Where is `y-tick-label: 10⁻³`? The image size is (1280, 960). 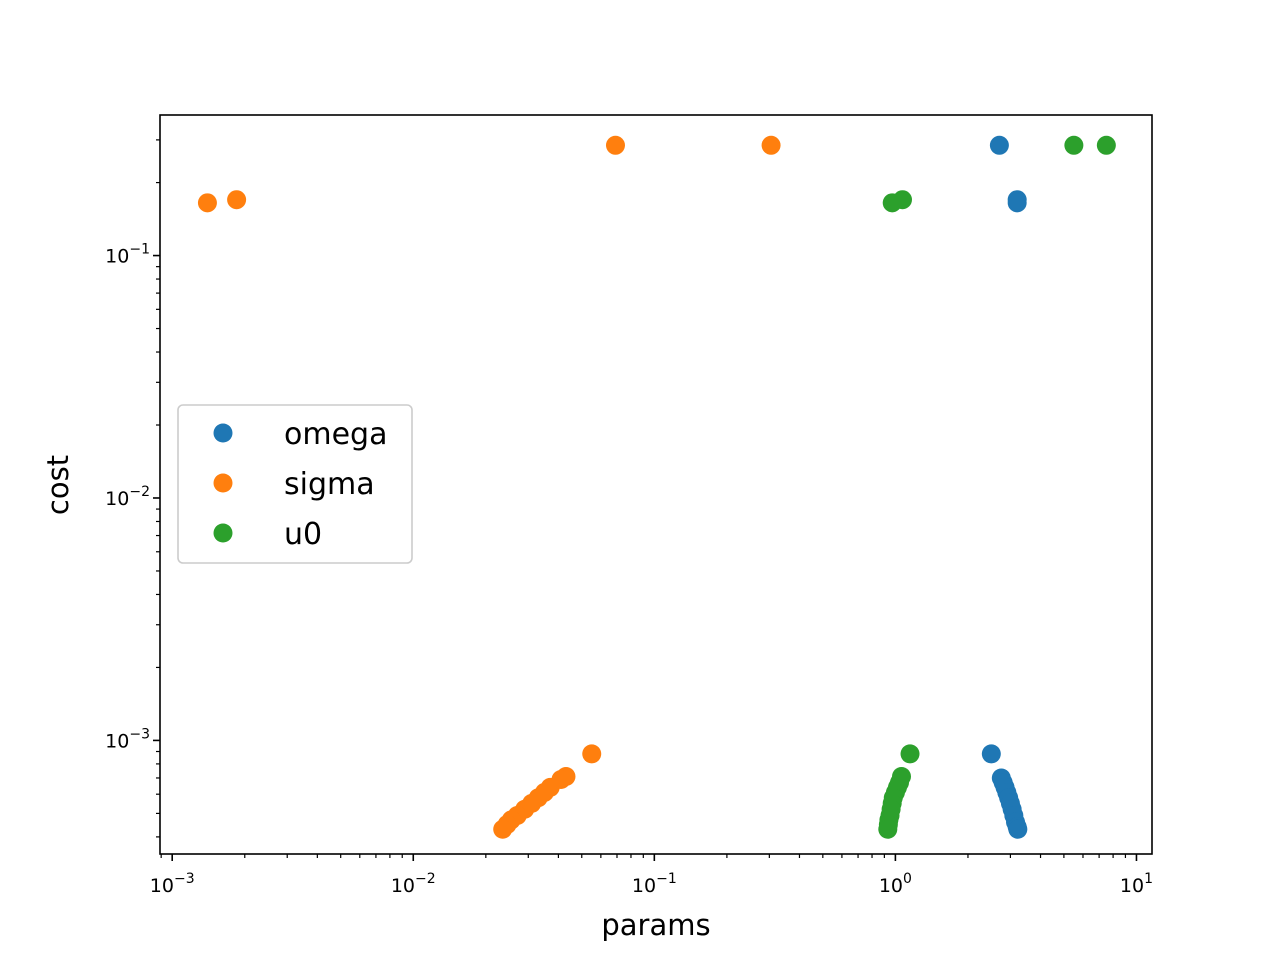
y-tick-label: 10⁻³ is located at coordinates (127, 739).